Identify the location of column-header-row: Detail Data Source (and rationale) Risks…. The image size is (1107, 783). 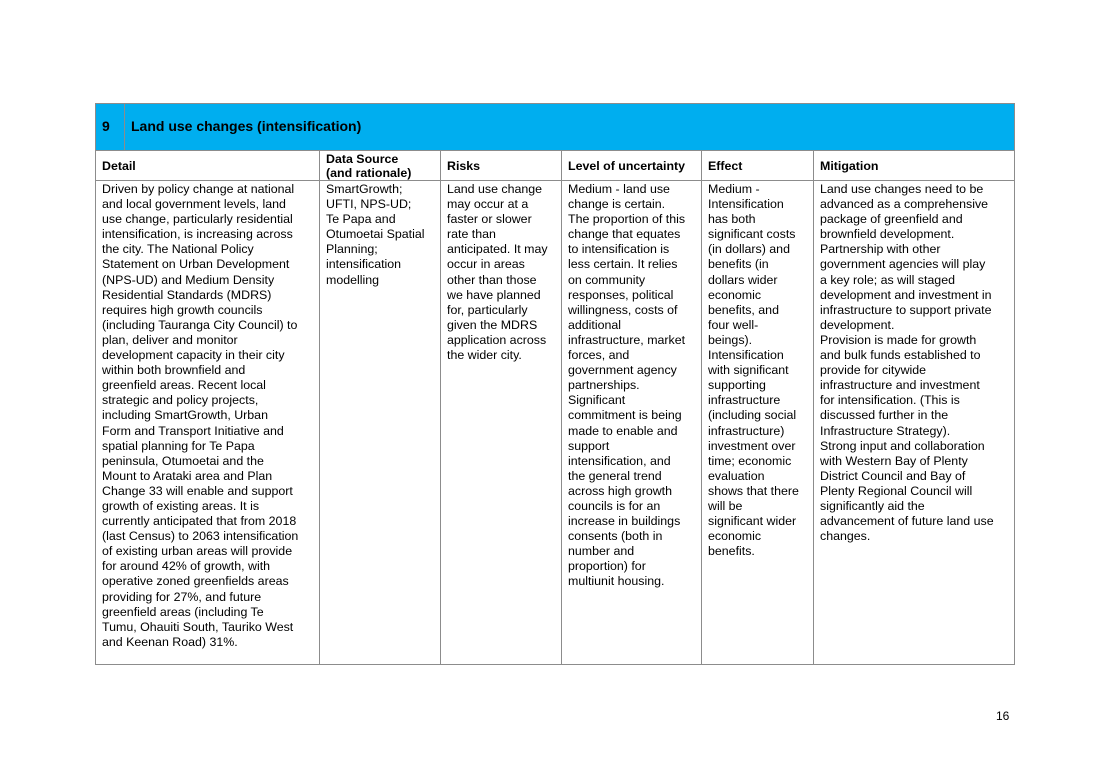
(555, 165).